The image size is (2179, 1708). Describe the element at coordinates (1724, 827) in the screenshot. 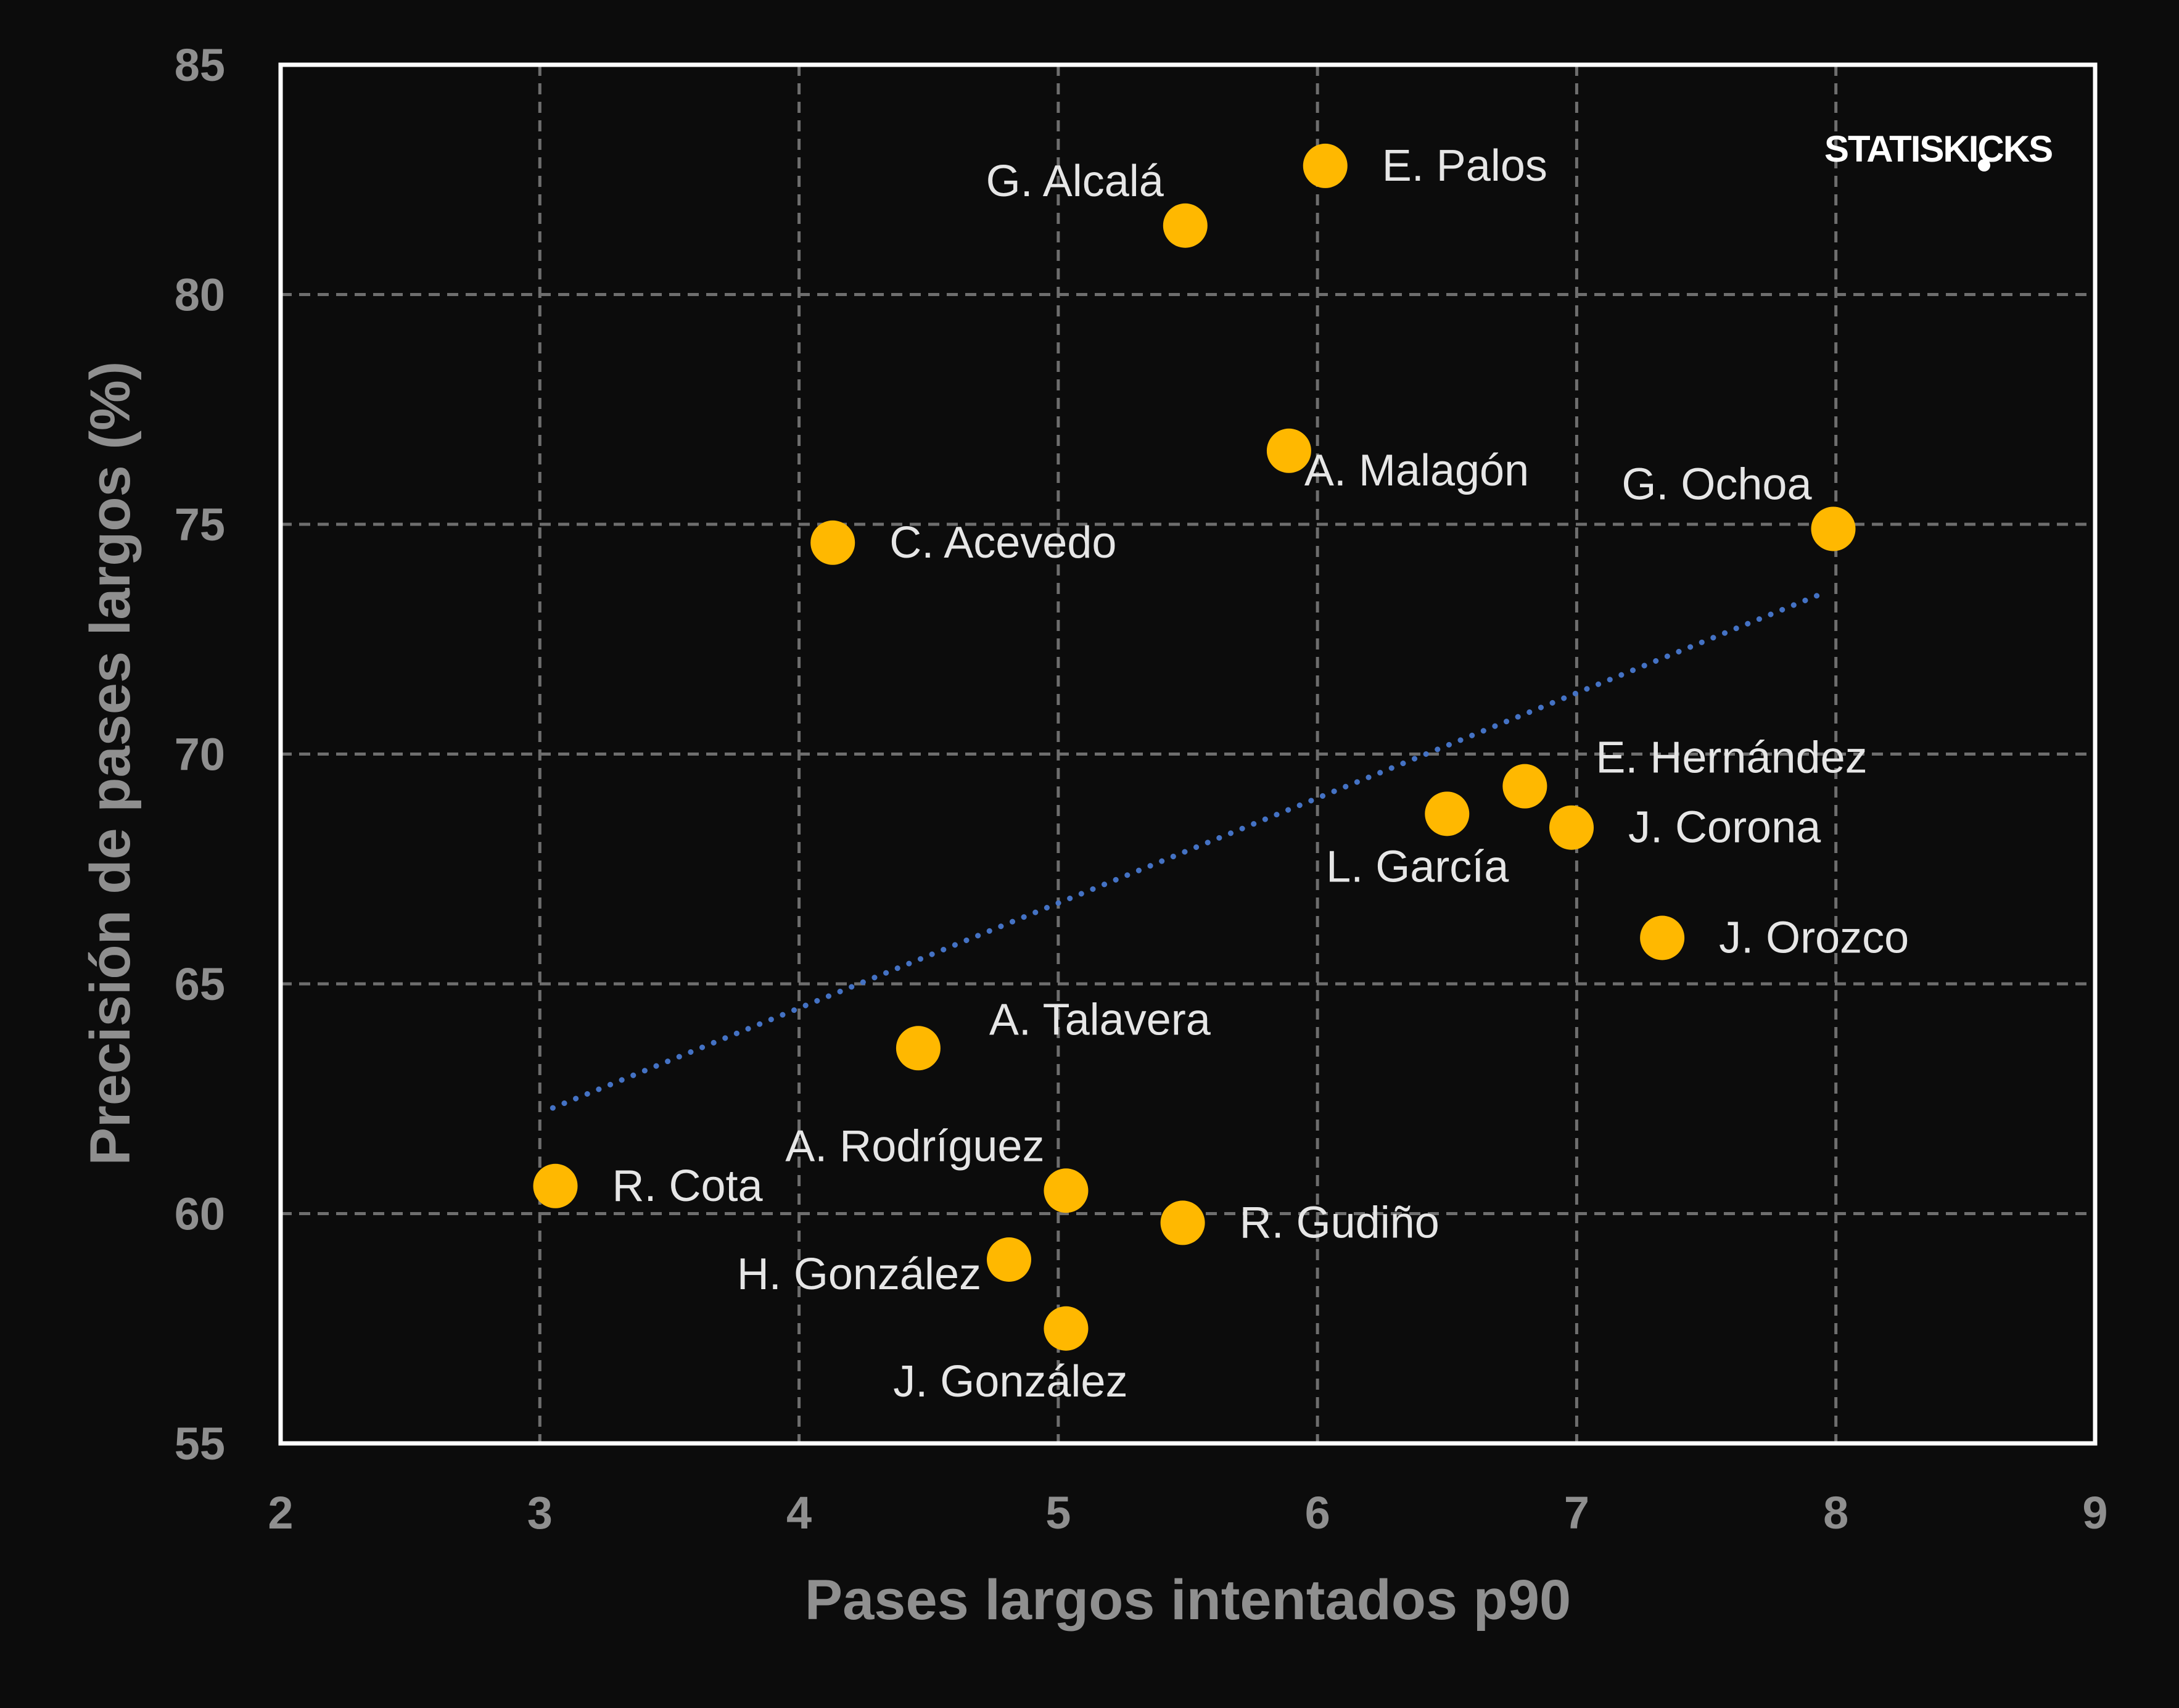

I see `data-label: J. Corona` at that location.